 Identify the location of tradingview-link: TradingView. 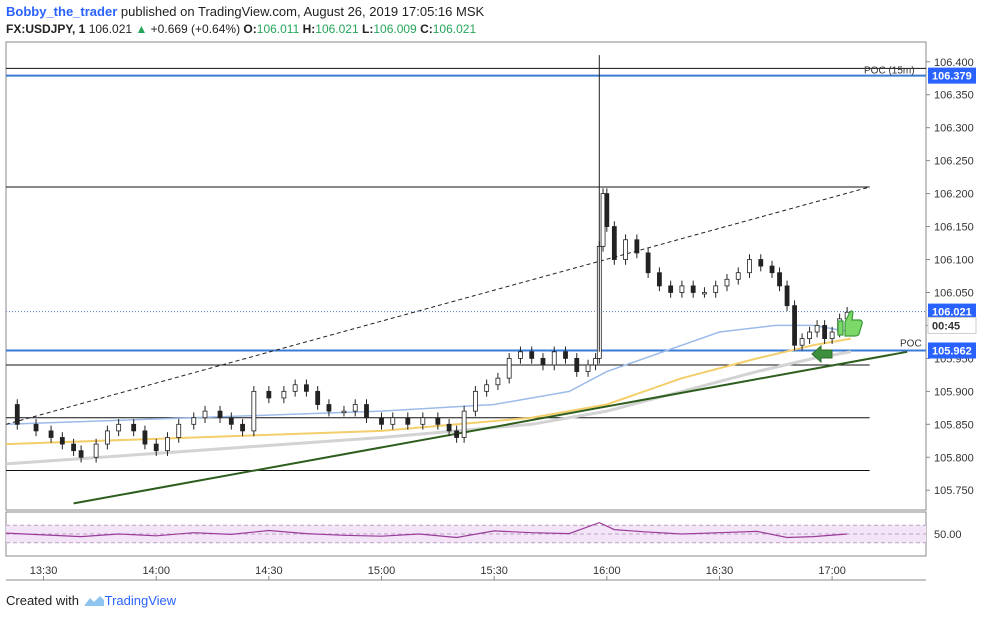
(140, 600).